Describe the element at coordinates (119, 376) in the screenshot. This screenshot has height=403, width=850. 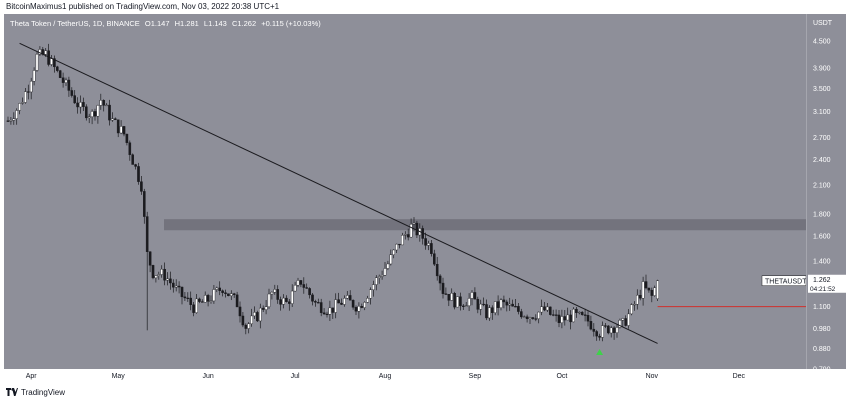
I see `time-tick-label: May` at that location.